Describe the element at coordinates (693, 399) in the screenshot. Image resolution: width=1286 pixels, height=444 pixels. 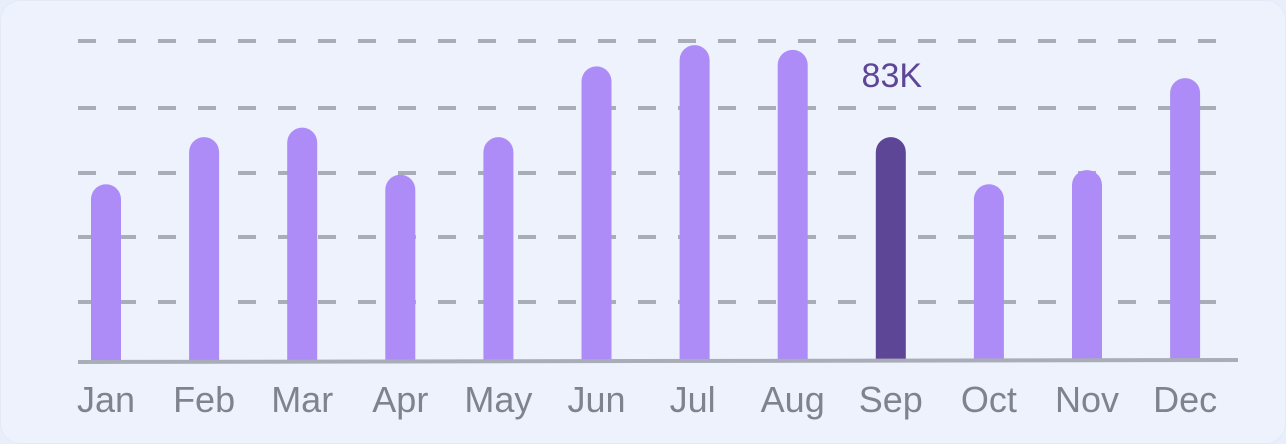
I see `tick-label-jul: Jul` at that location.